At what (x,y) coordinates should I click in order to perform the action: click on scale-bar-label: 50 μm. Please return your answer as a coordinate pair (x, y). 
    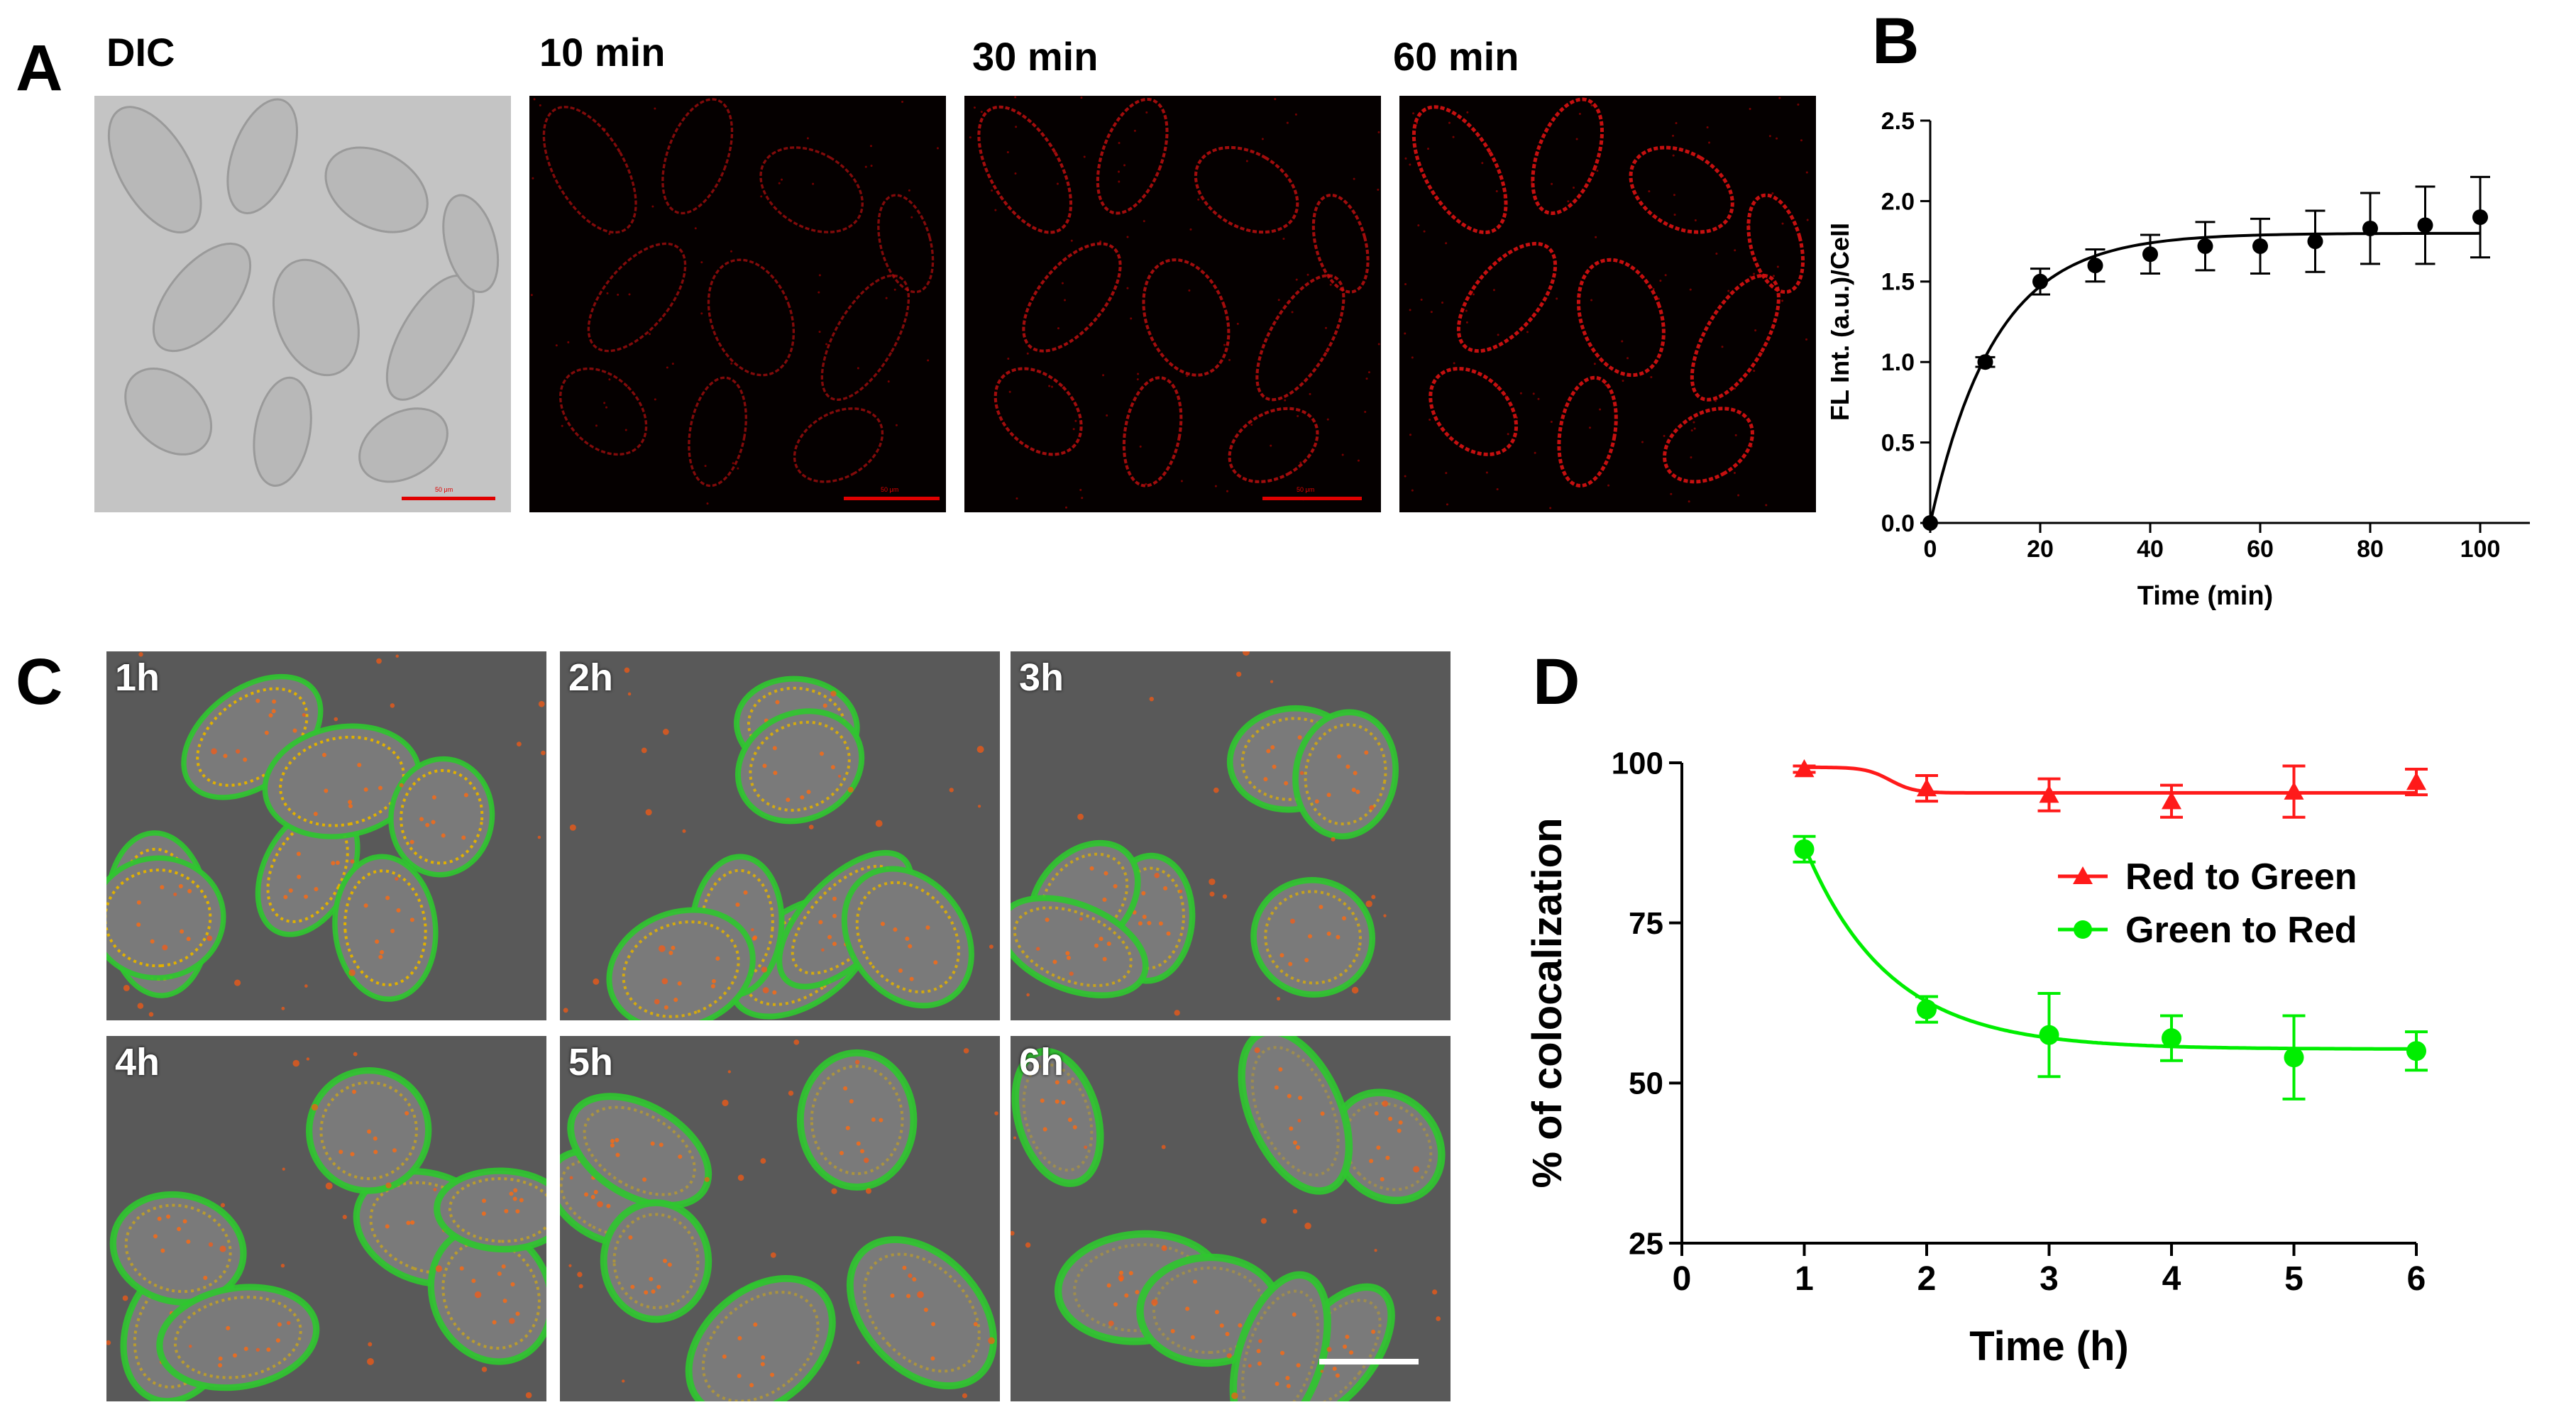
    Looking at the image, I should click on (1306, 489).